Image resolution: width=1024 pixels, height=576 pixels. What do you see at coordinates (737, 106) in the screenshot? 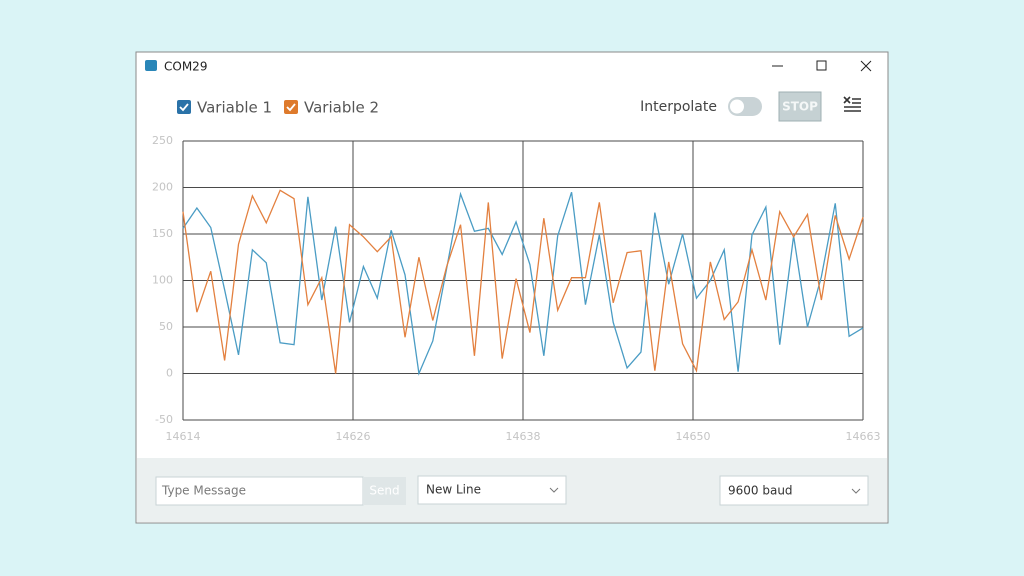
I see `toggle-knob` at bounding box center [737, 106].